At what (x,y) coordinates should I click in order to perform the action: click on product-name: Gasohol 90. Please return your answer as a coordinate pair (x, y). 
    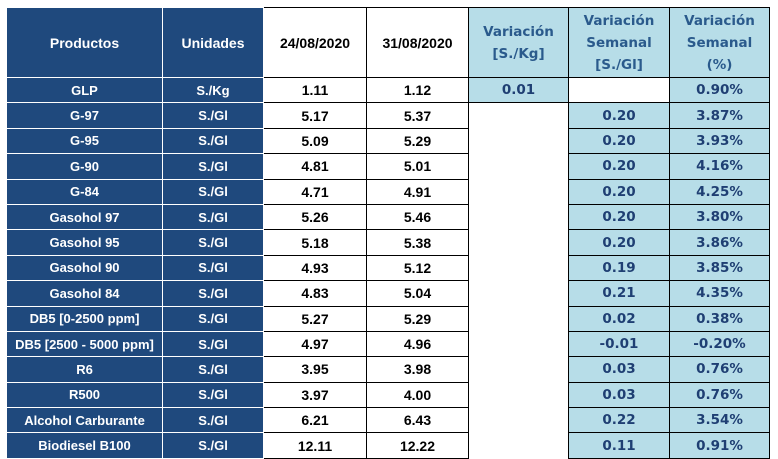
    Looking at the image, I should click on (84, 268).